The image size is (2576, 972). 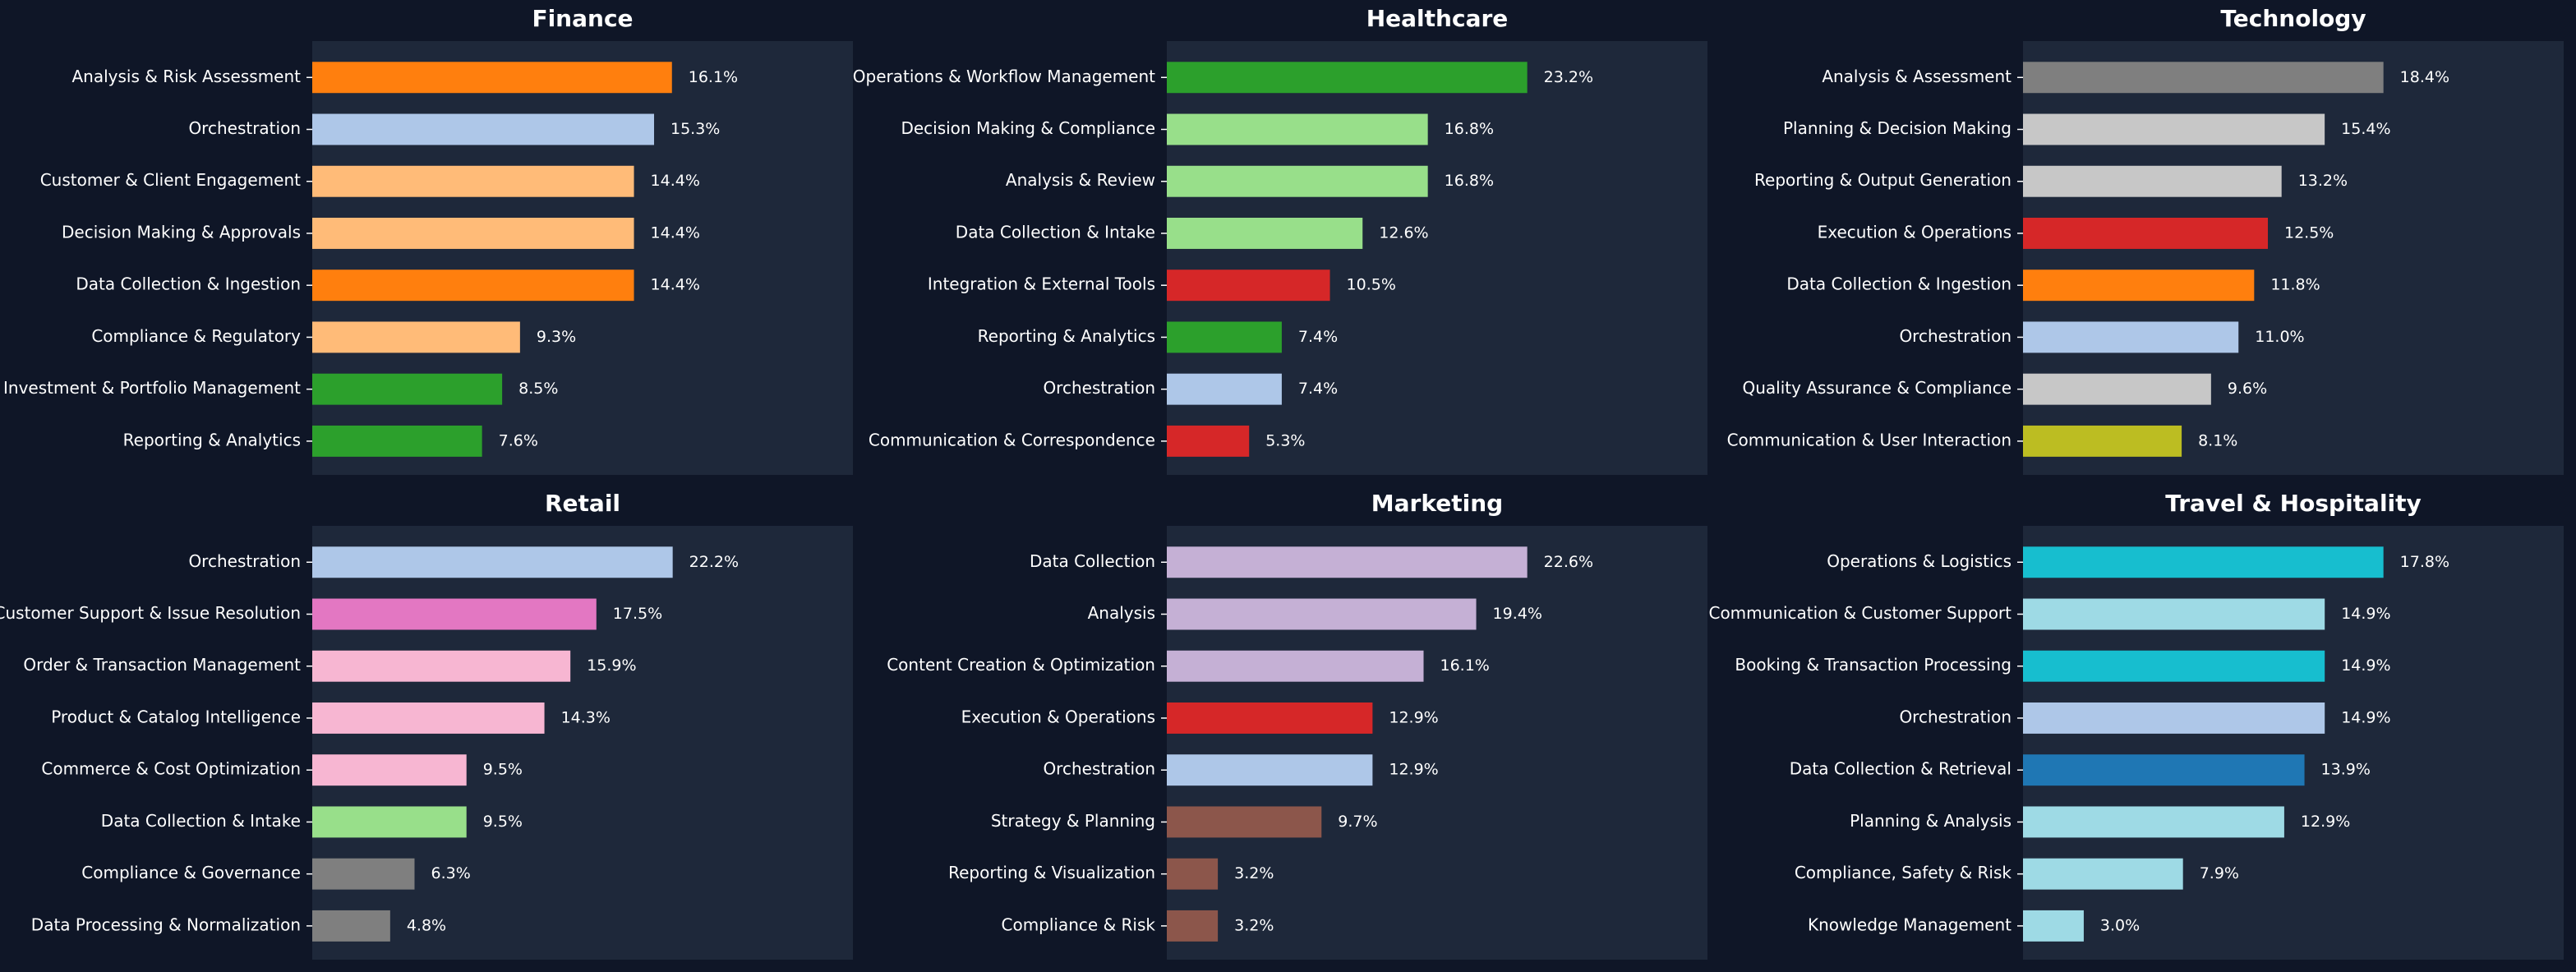 What do you see at coordinates (1051, 872) in the screenshot?
I see `y-tick-label: Reporting & Visualization` at bounding box center [1051, 872].